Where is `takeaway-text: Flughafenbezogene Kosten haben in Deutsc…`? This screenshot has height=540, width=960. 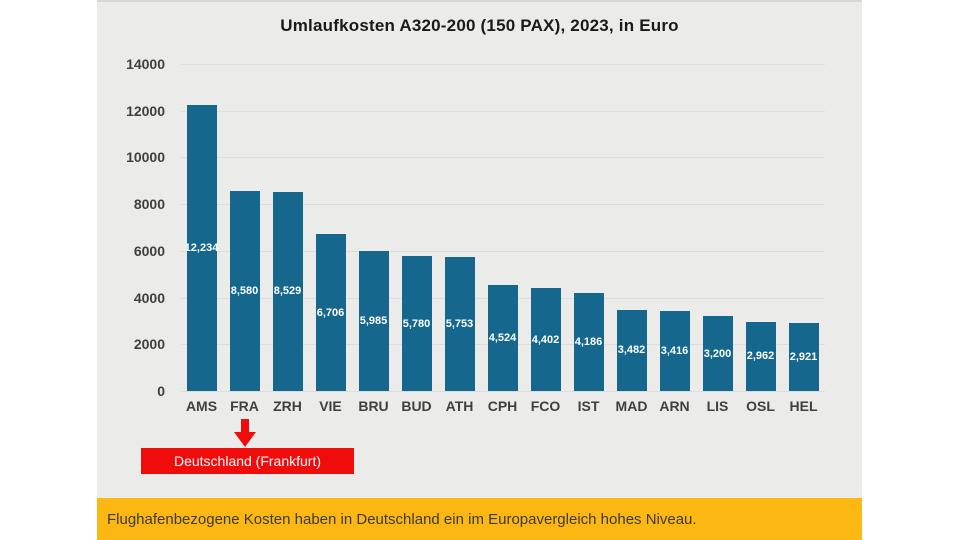
takeaway-text: Flughafenbezogene Kosten haben in Deutsc… is located at coordinates (402, 519).